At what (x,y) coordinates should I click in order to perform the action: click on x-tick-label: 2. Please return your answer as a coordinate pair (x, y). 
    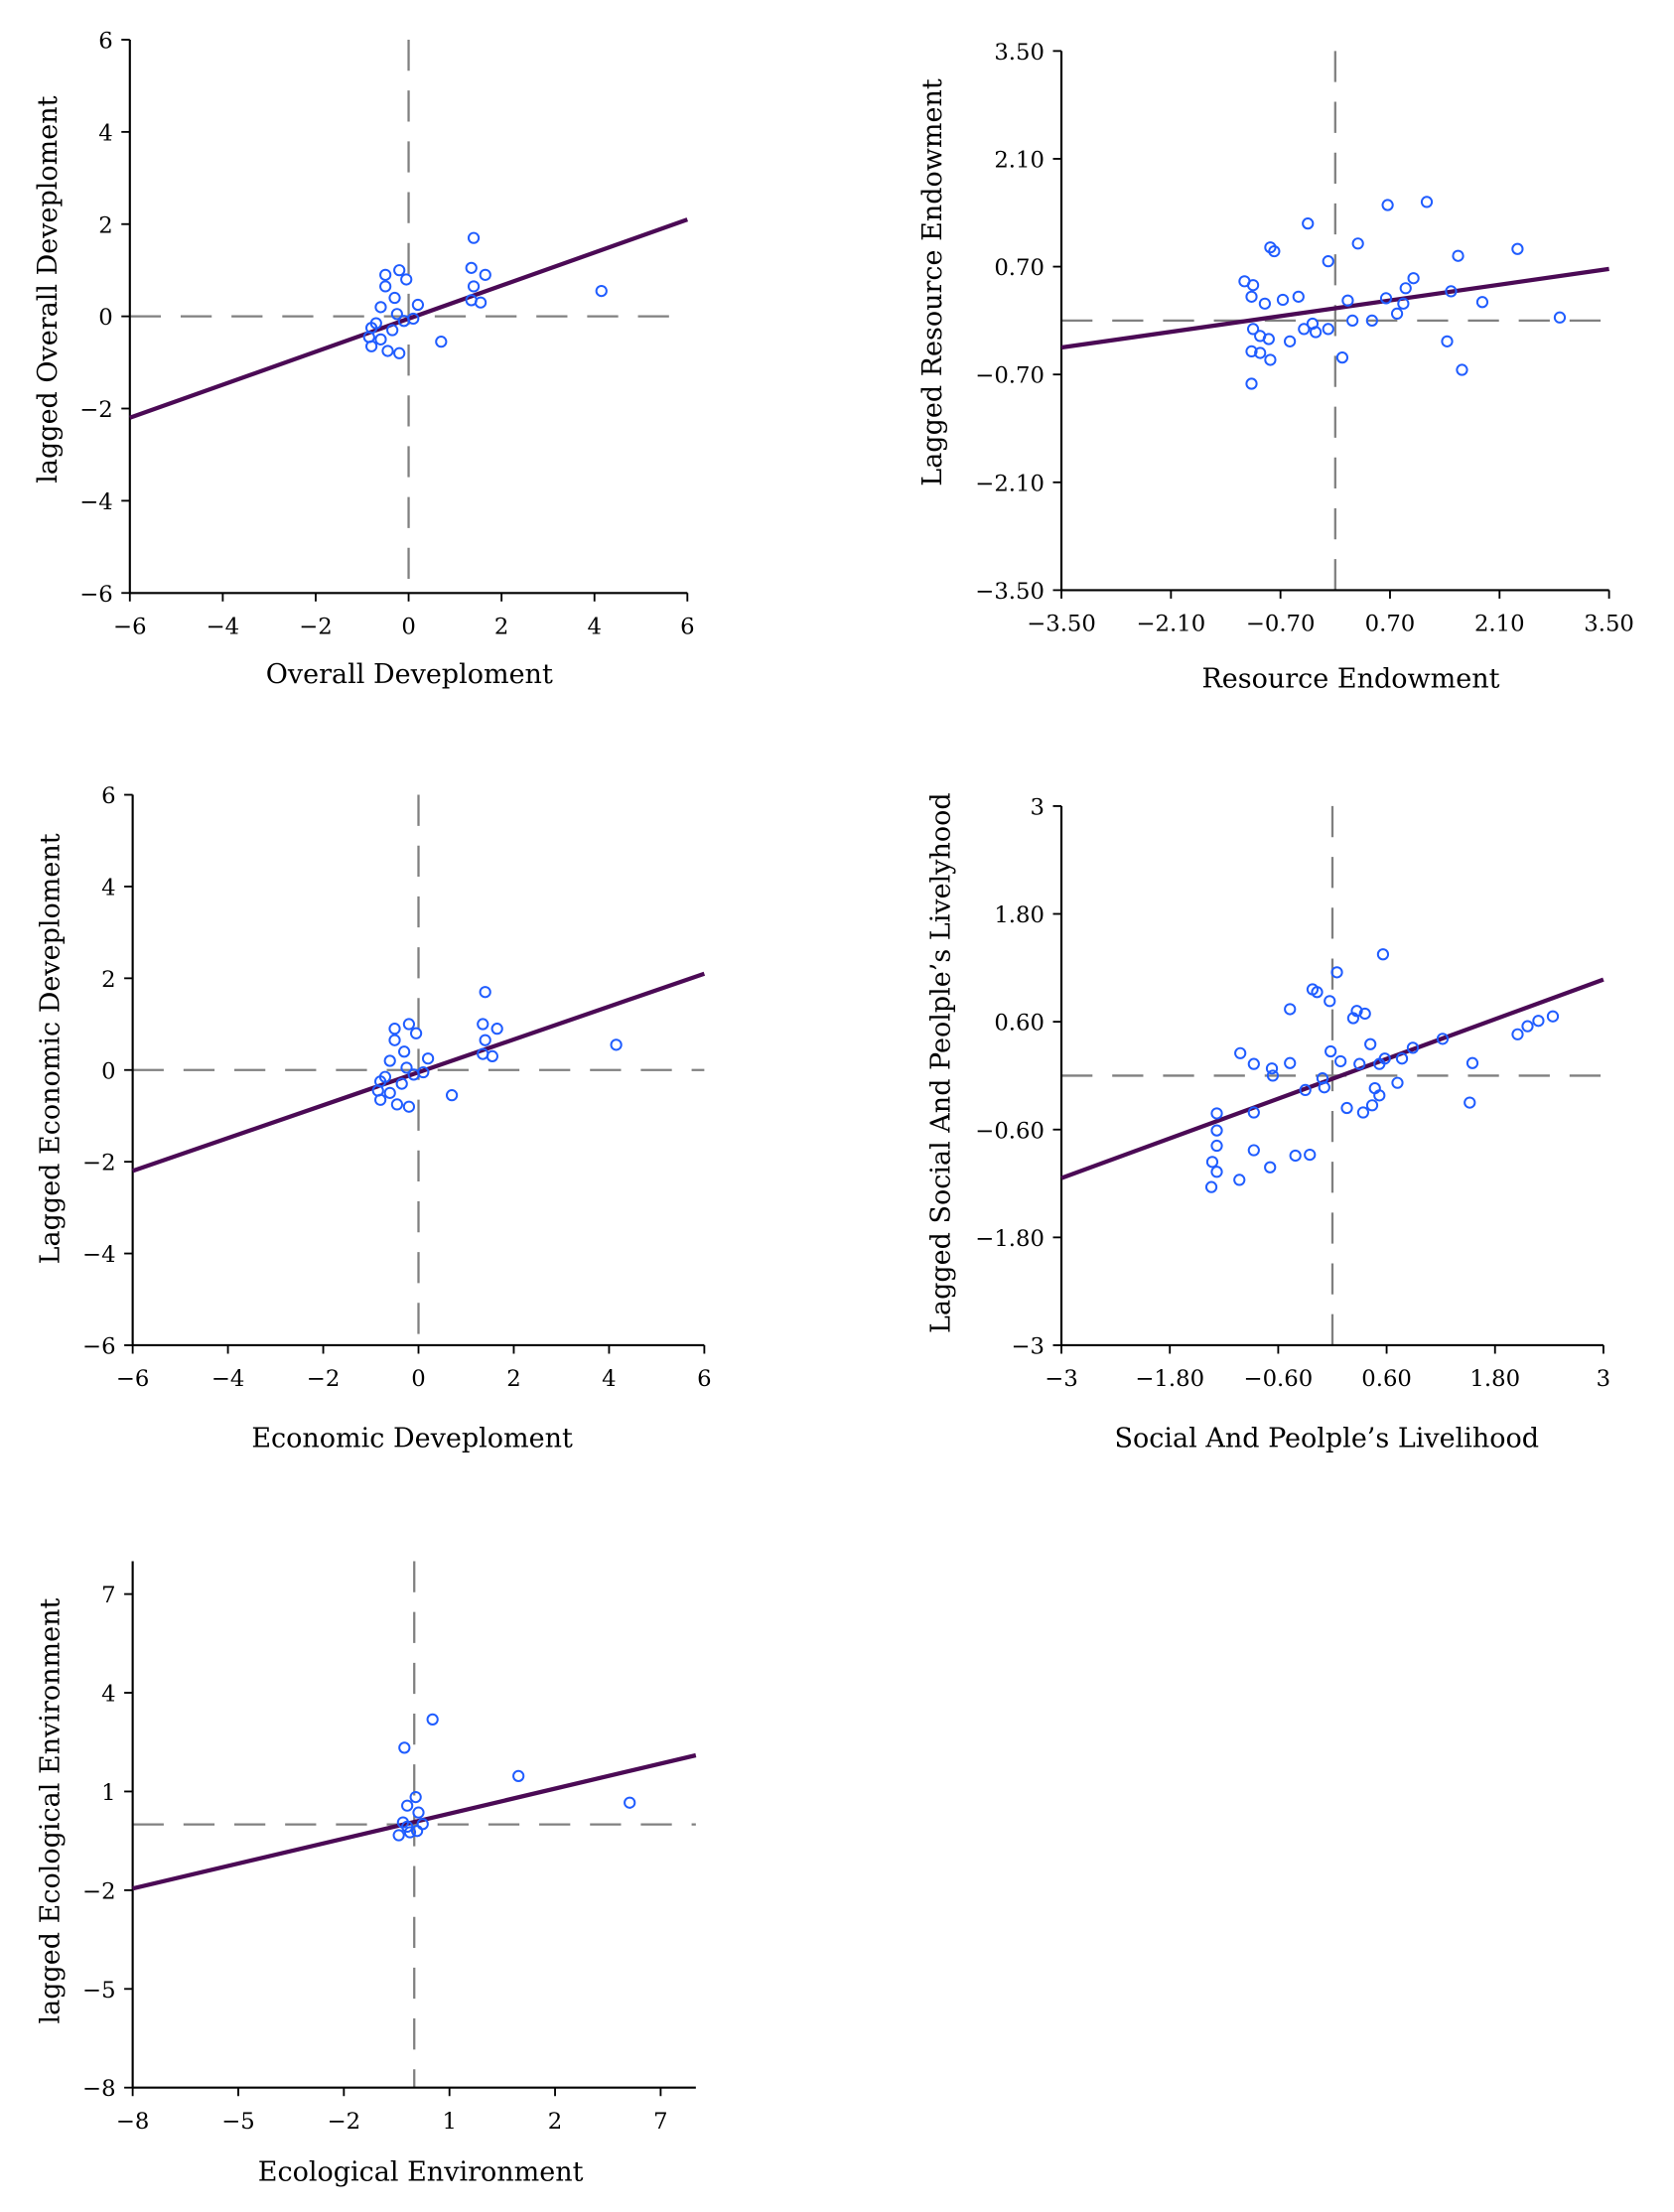
    Looking at the image, I should click on (513, 1379).